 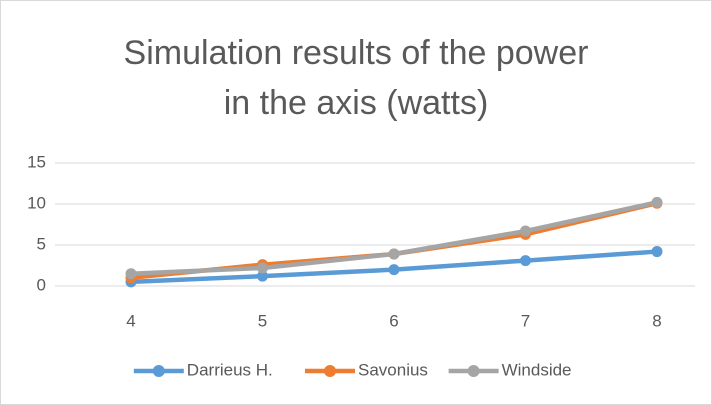 I want to click on y-tick-label: 10, so click(x=36, y=202).